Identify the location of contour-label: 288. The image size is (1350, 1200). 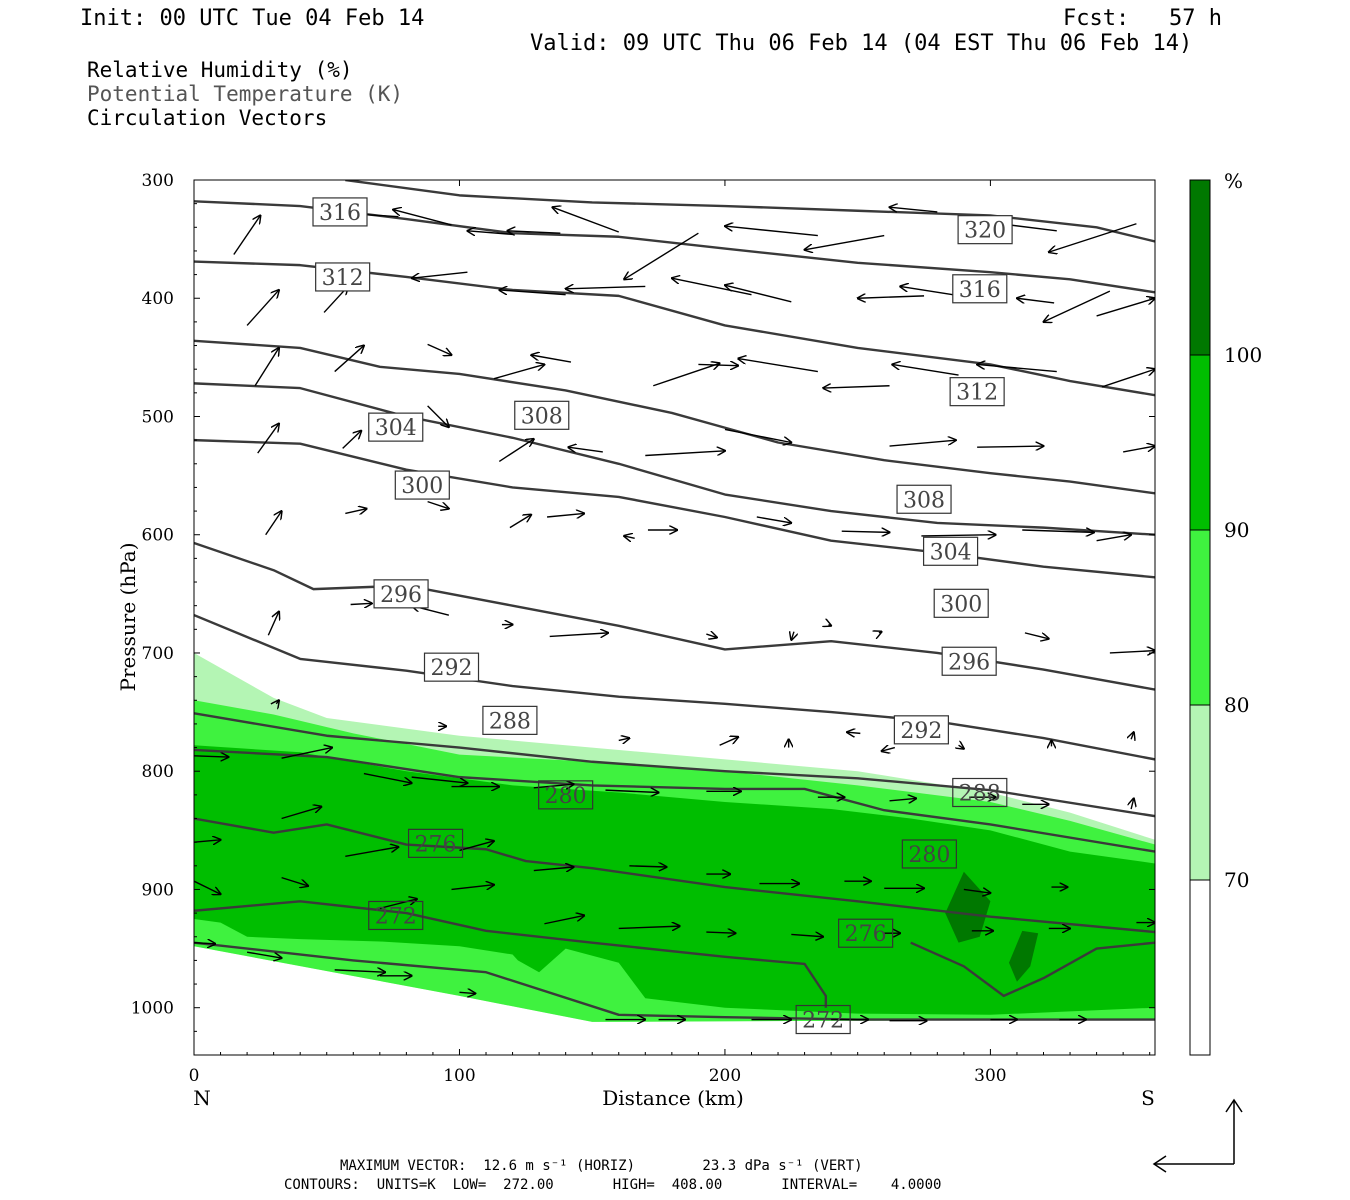
(510, 720).